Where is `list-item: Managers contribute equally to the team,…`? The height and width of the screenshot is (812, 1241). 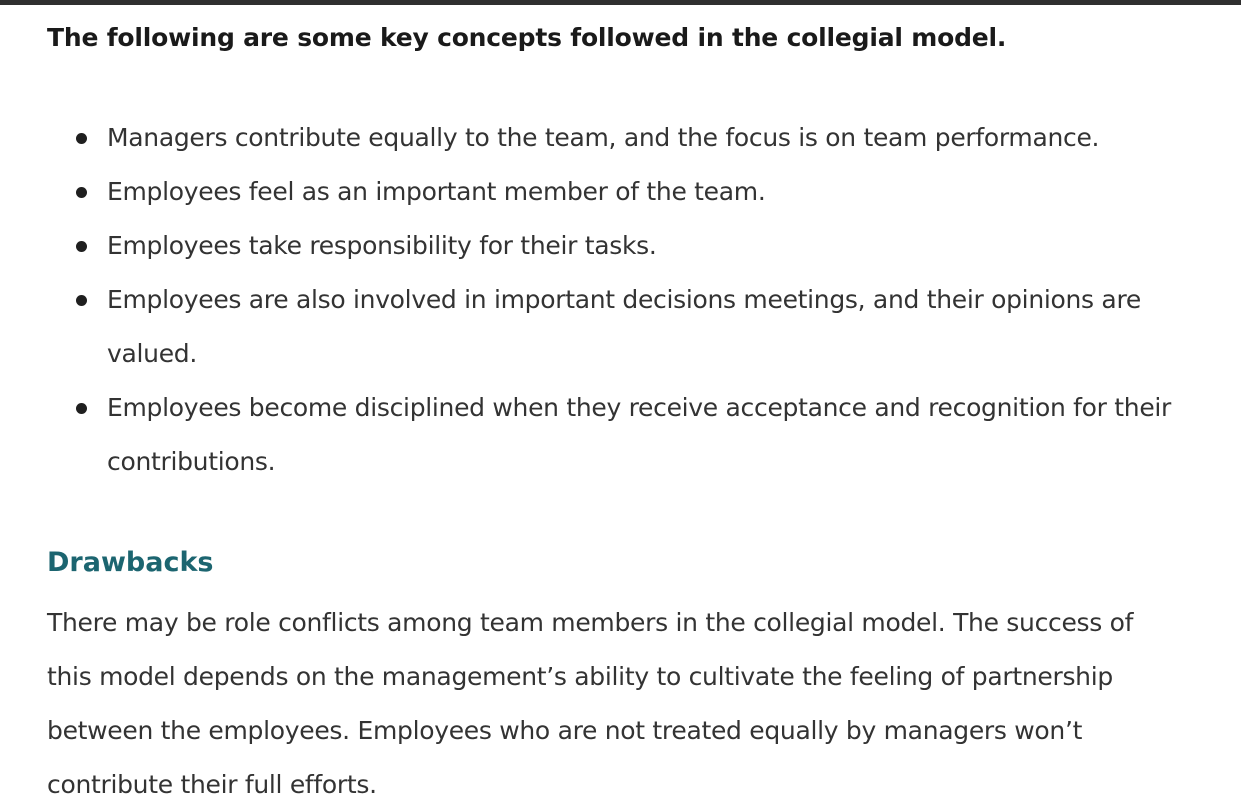
list-item: Managers contribute equally to the team,… is located at coordinates (646, 138).